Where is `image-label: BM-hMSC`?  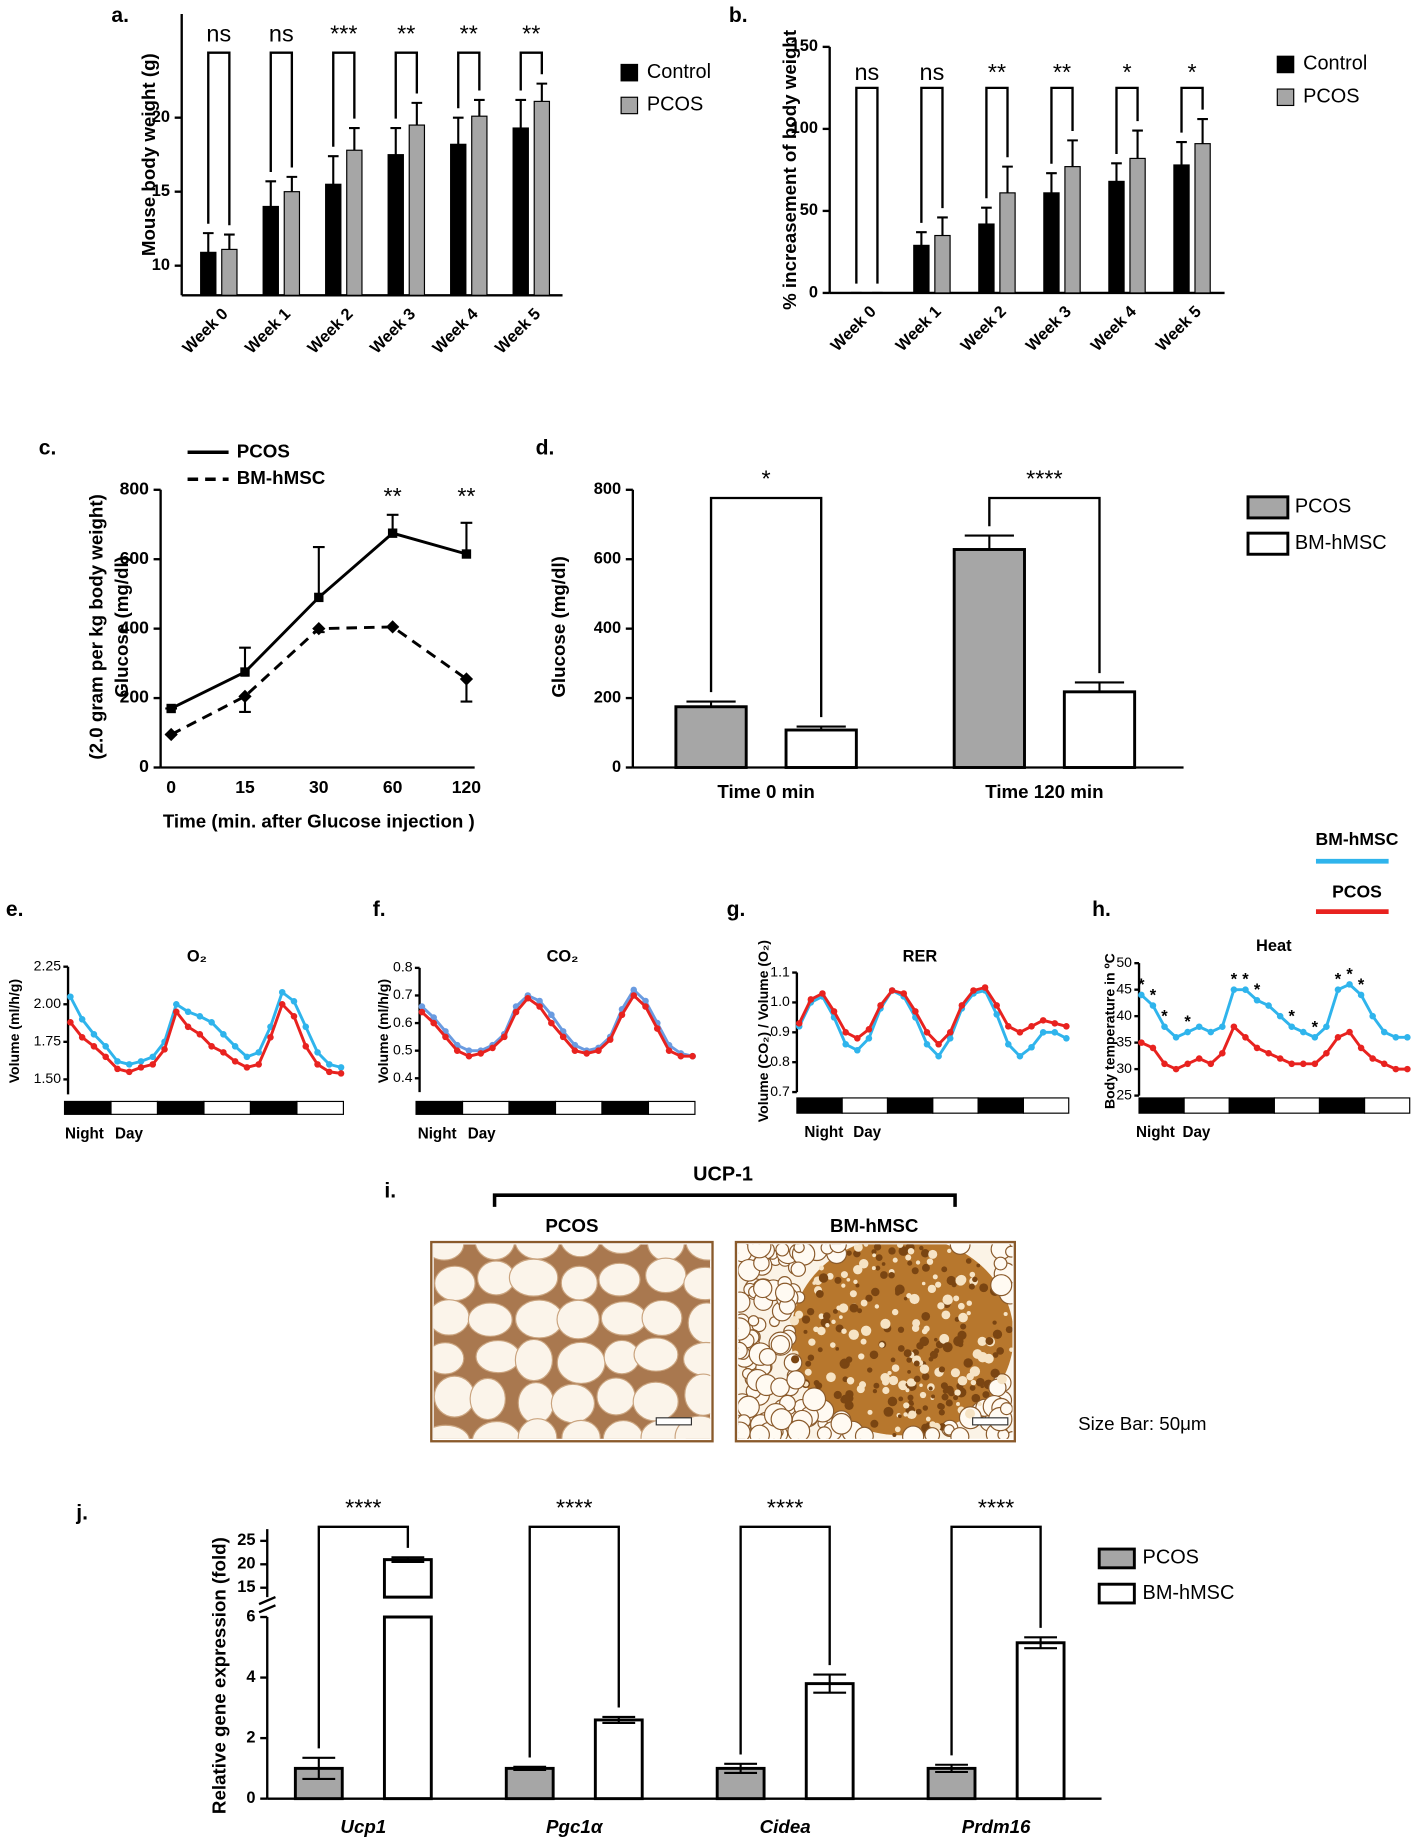
image-label: BM-hMSC is located at coordinates (874, 1225).